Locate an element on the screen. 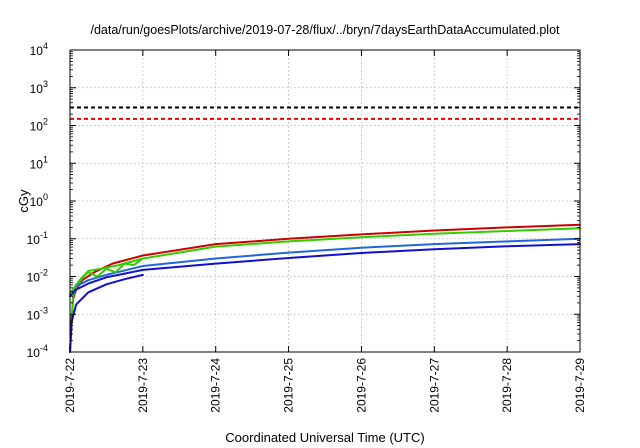  x-tick-label: 2019-7-25 is located at coordinates (289, 385).